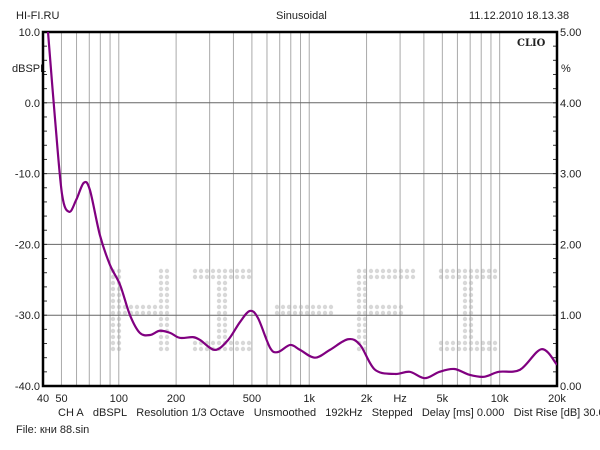  Describe the element at coordinates (27, 245) in the screenshot. I see `y-tick-label: -20.0` at that location.